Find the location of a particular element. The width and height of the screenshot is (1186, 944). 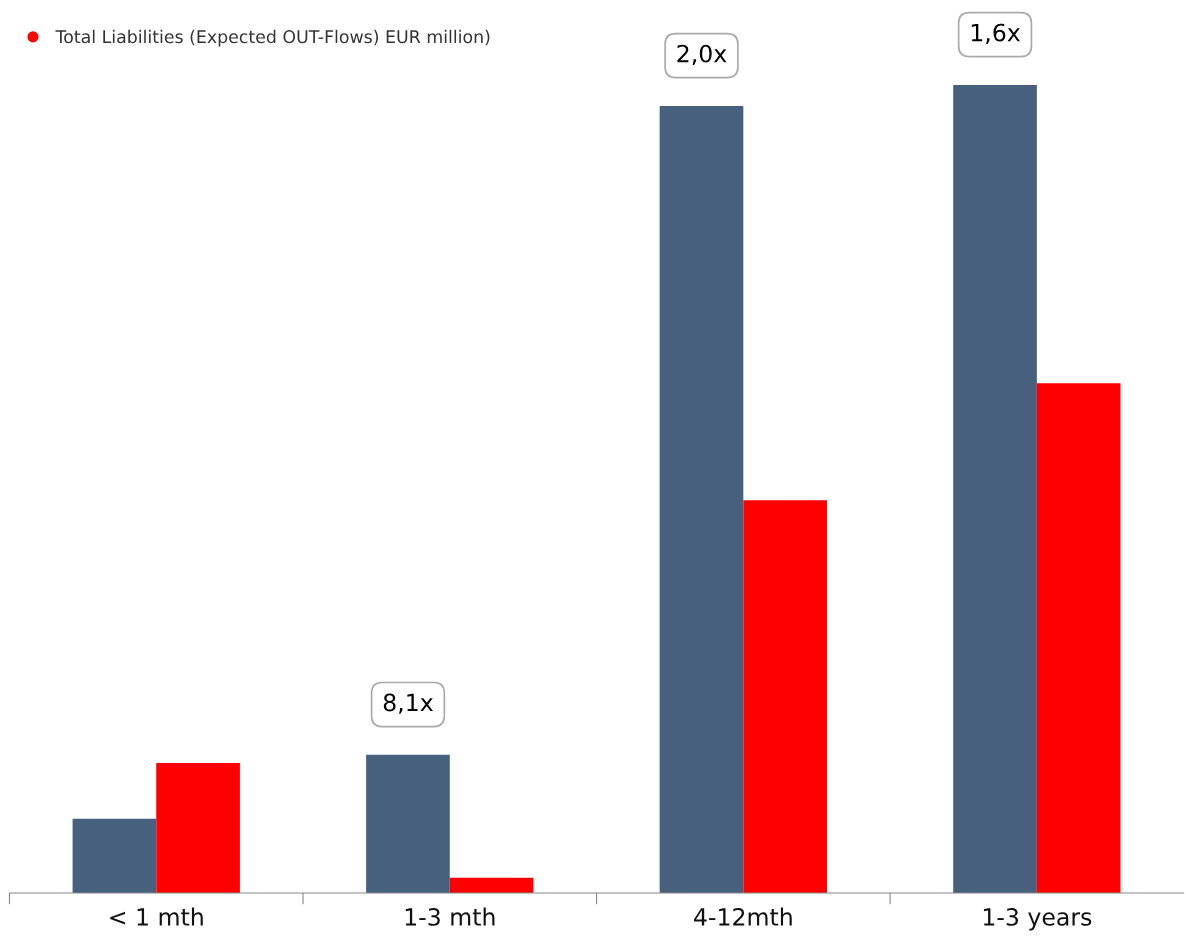

x-tick-label: 1-3 years is located at coordinates (1037, 919).